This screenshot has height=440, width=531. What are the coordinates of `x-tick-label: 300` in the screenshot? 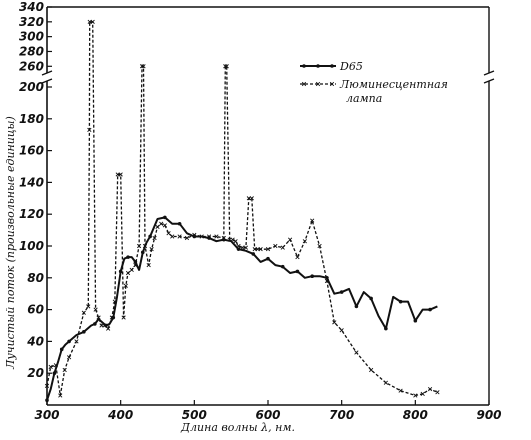 It's located at (46, 415).